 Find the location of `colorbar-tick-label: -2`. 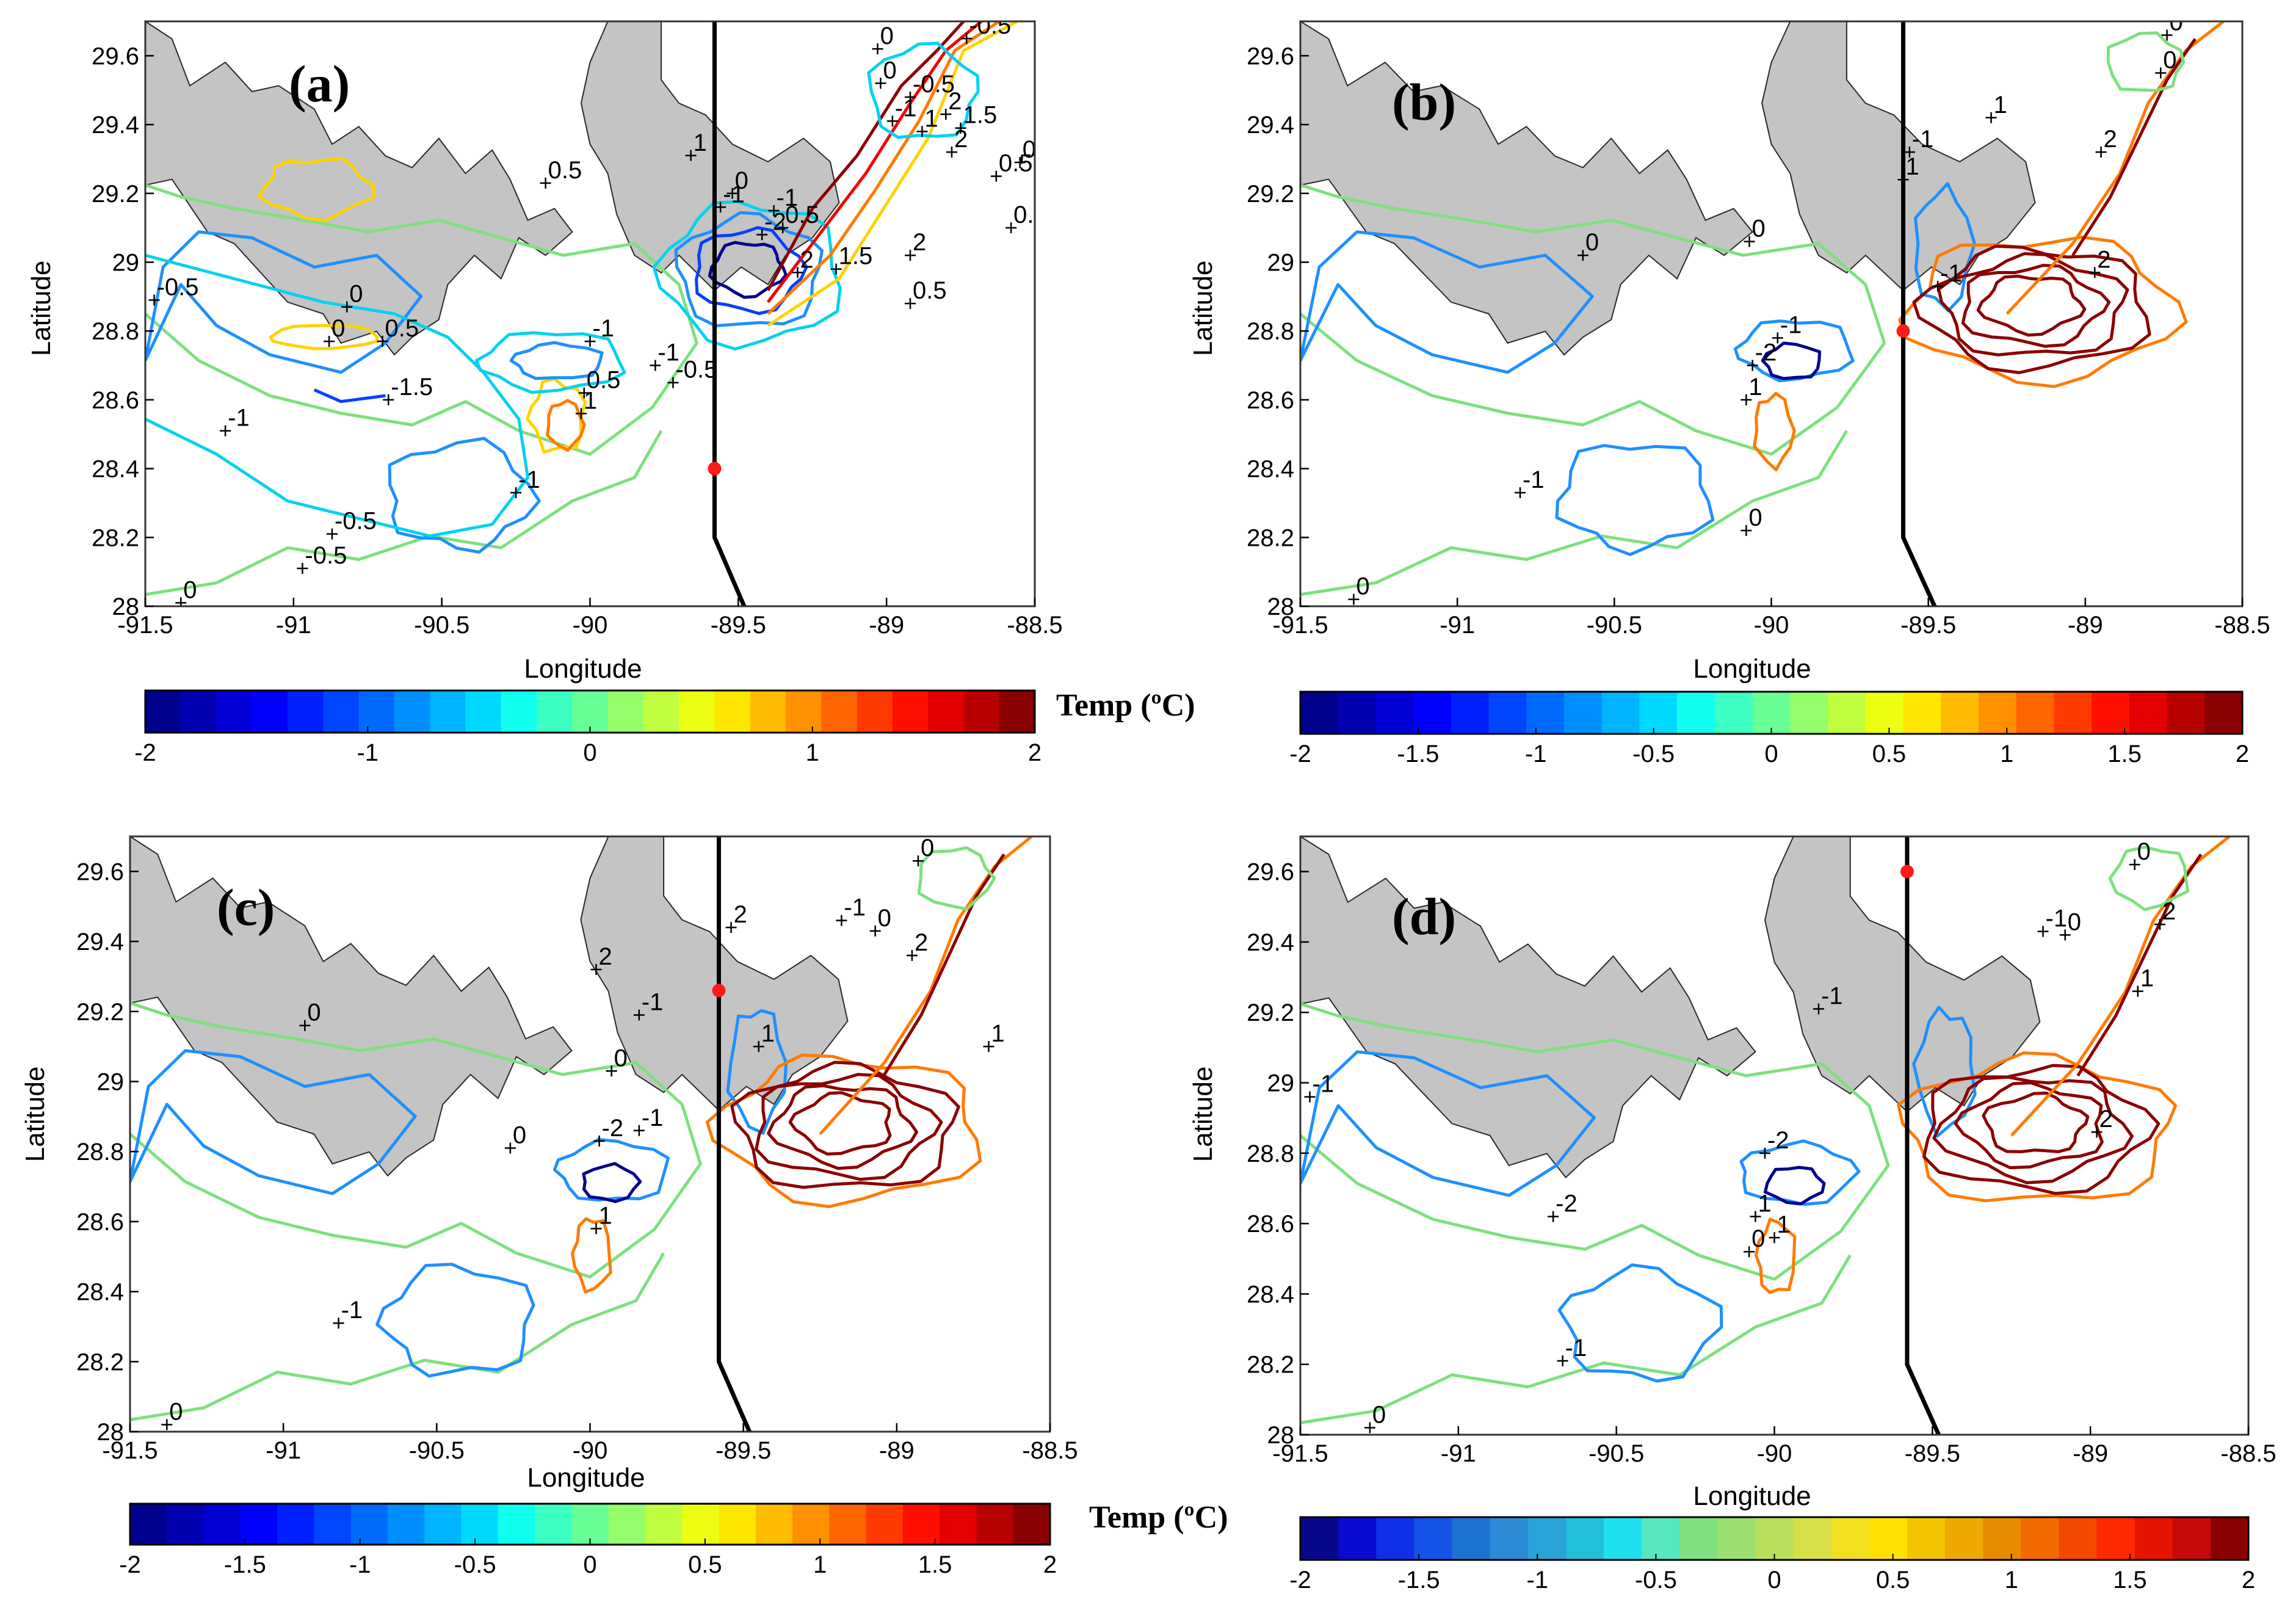

colorbar-tick-label: -2 is located at coordinates (145, 752).